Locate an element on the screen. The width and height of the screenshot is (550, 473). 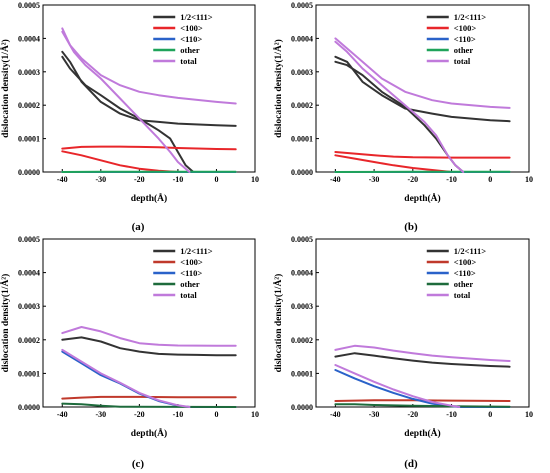
panel-caption: (b) is located at coordinates (411, 227).